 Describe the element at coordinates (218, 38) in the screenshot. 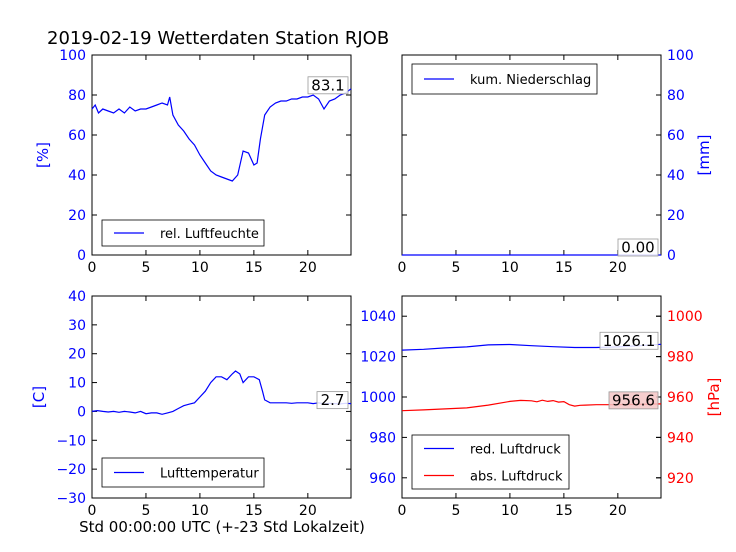

I see `figure-title: 2019-02-19 Wetterdaten Station RJOB` at that location.